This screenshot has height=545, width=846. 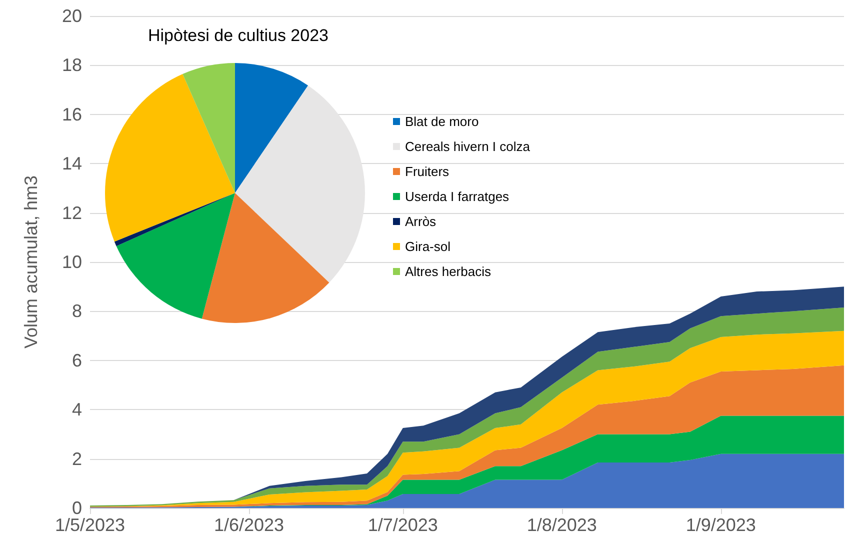 I want to click on y-tick-label: 6, so click(x=77, y=360).